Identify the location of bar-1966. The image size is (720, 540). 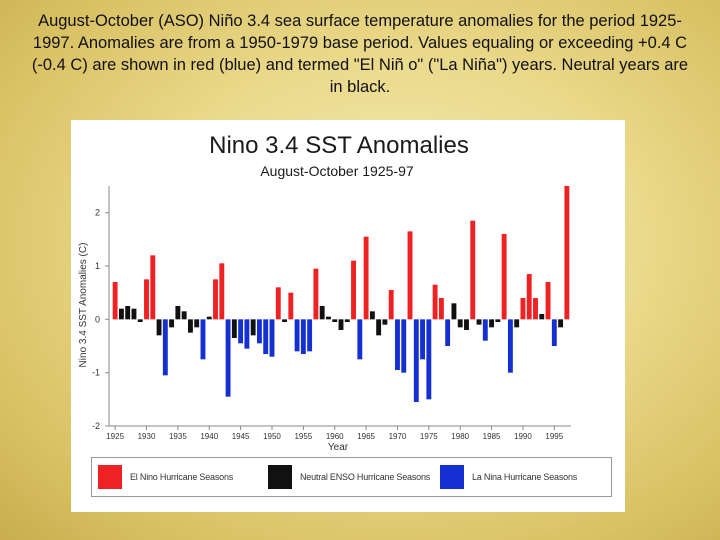
(372, 315).